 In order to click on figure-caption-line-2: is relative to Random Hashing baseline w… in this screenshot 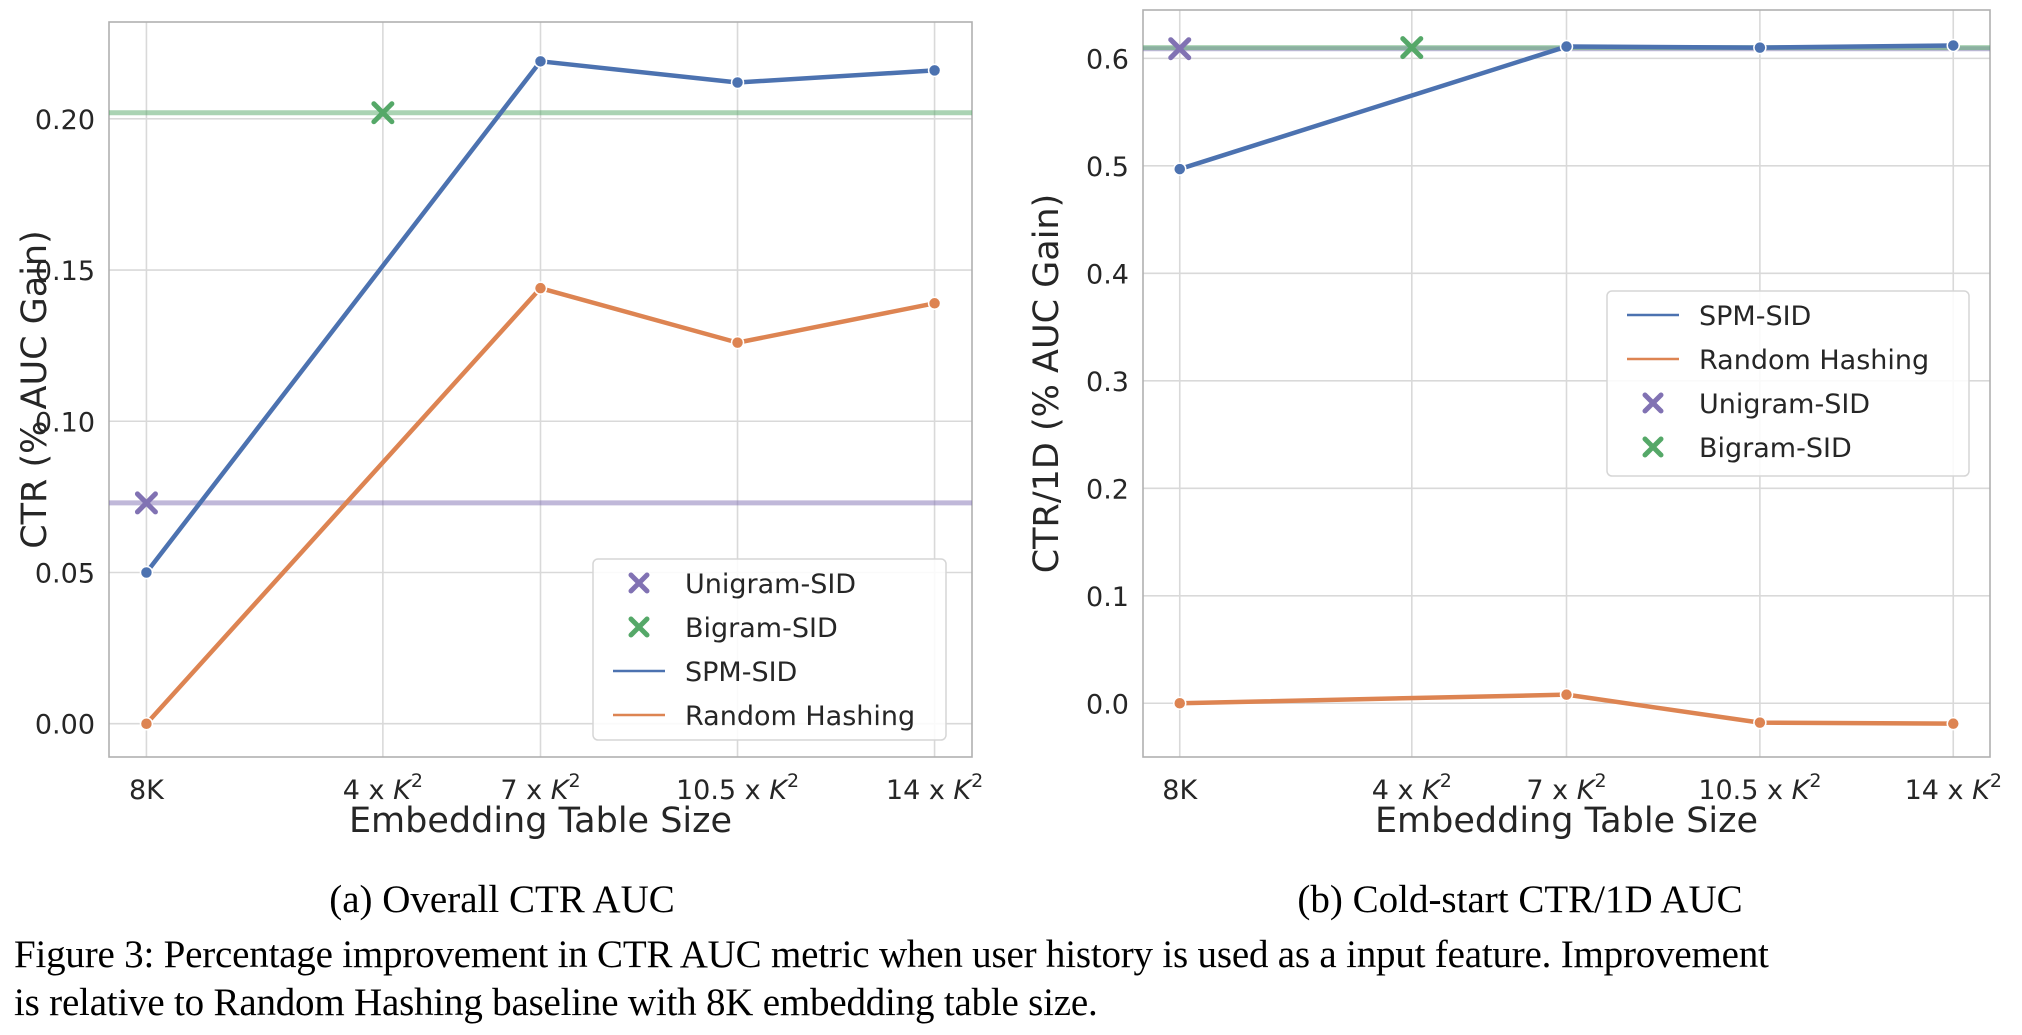, I will do `click(556, 1002)`.